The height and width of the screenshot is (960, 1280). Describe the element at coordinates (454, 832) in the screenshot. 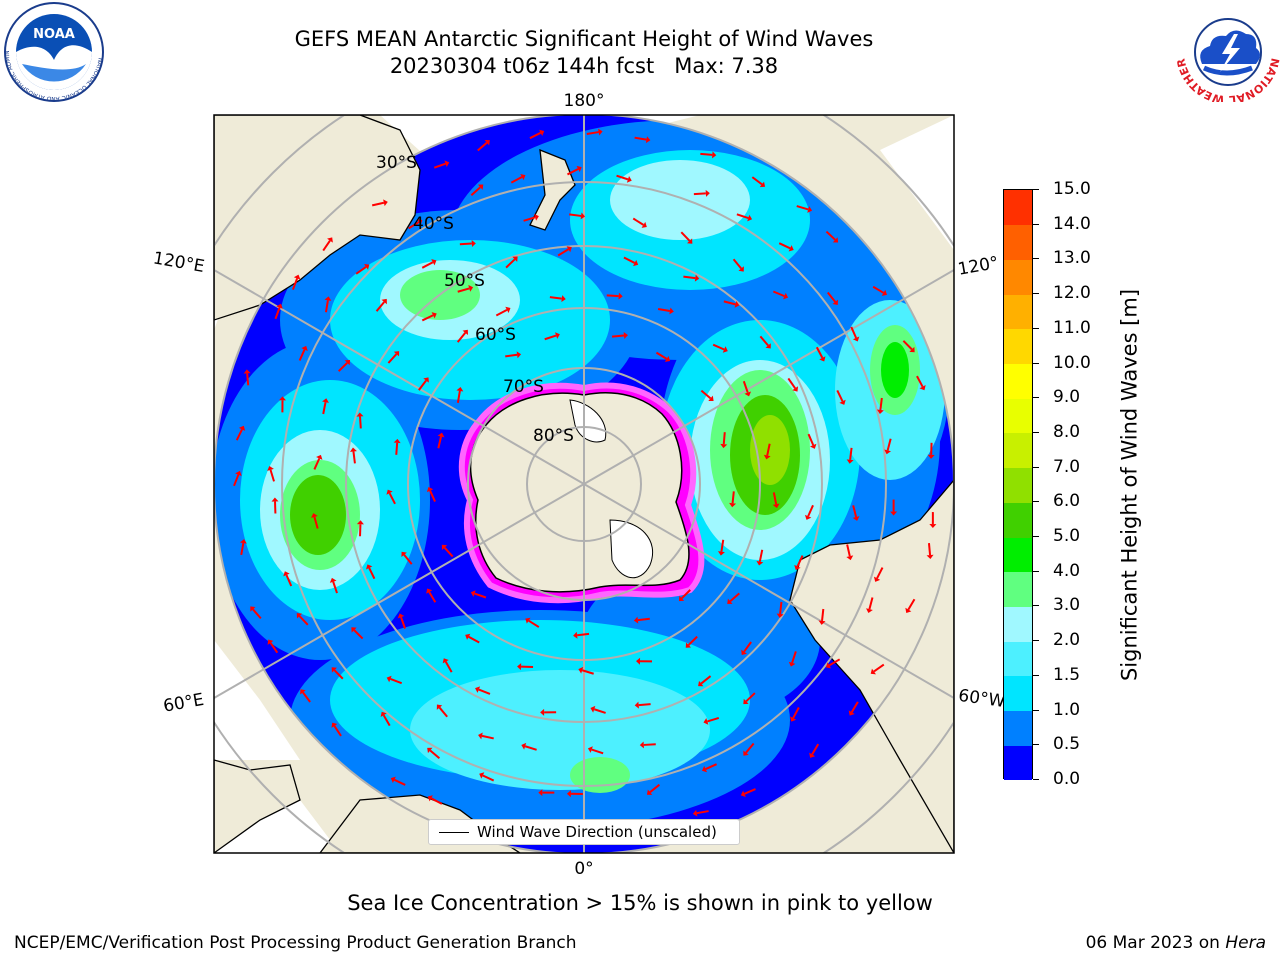

I see `legend-line-swatch` at that location.